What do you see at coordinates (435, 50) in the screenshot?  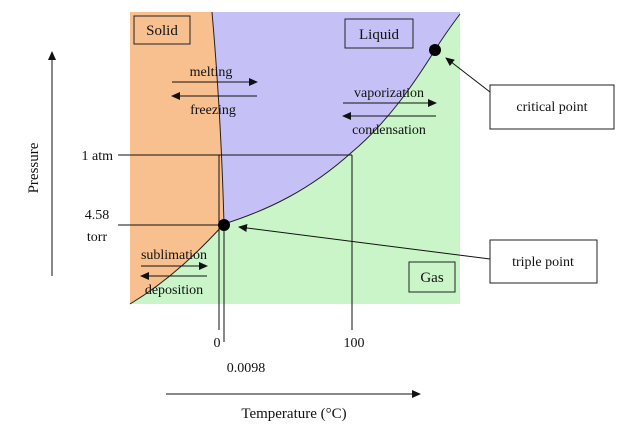 I see `critical-point-marker` at bounding box center [435, 50].